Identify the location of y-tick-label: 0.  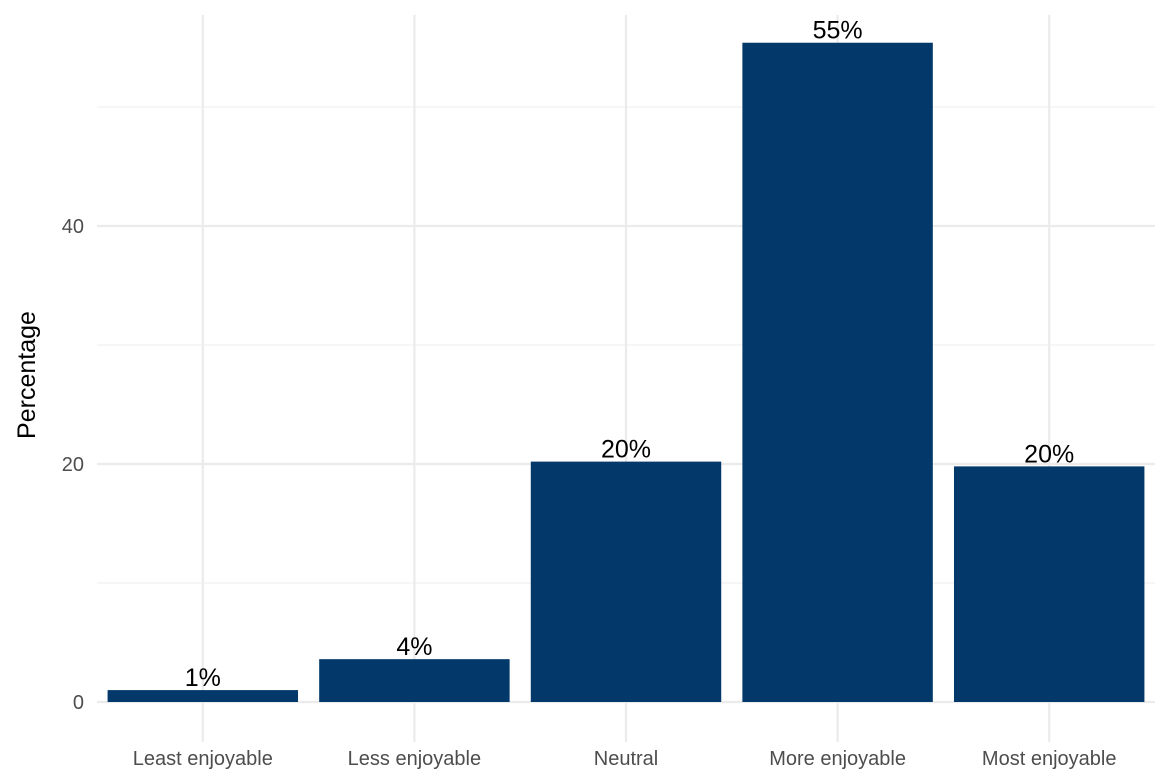
(78, 703).